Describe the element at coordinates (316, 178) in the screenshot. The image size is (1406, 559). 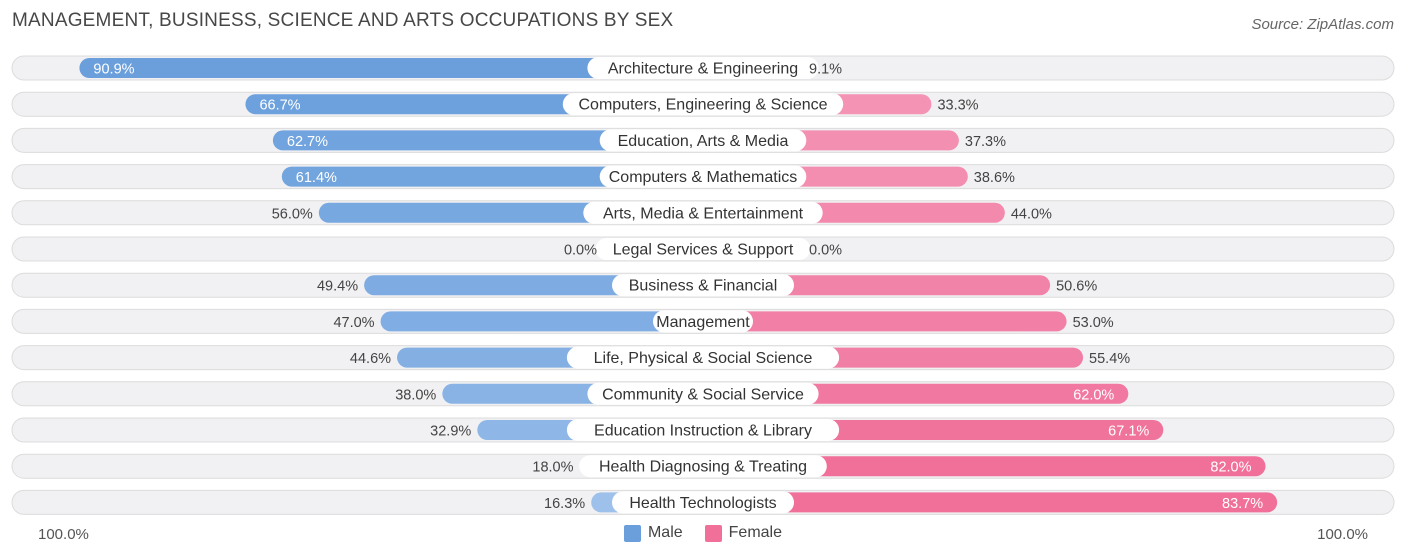
I see `male-value-label: 61.4%` at that location.